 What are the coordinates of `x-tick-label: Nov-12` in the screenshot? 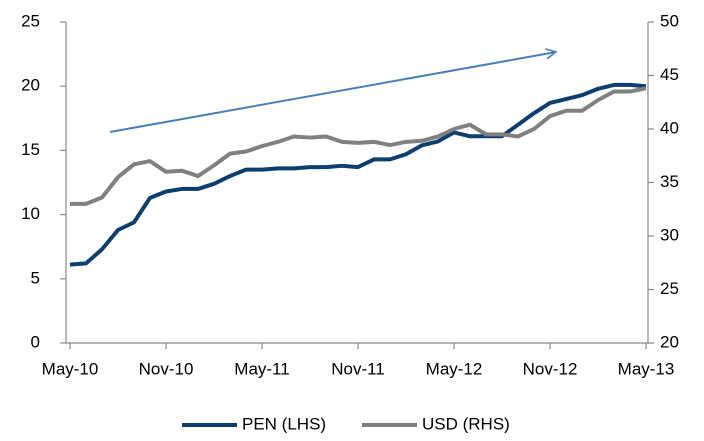 It's located at (550, 368).